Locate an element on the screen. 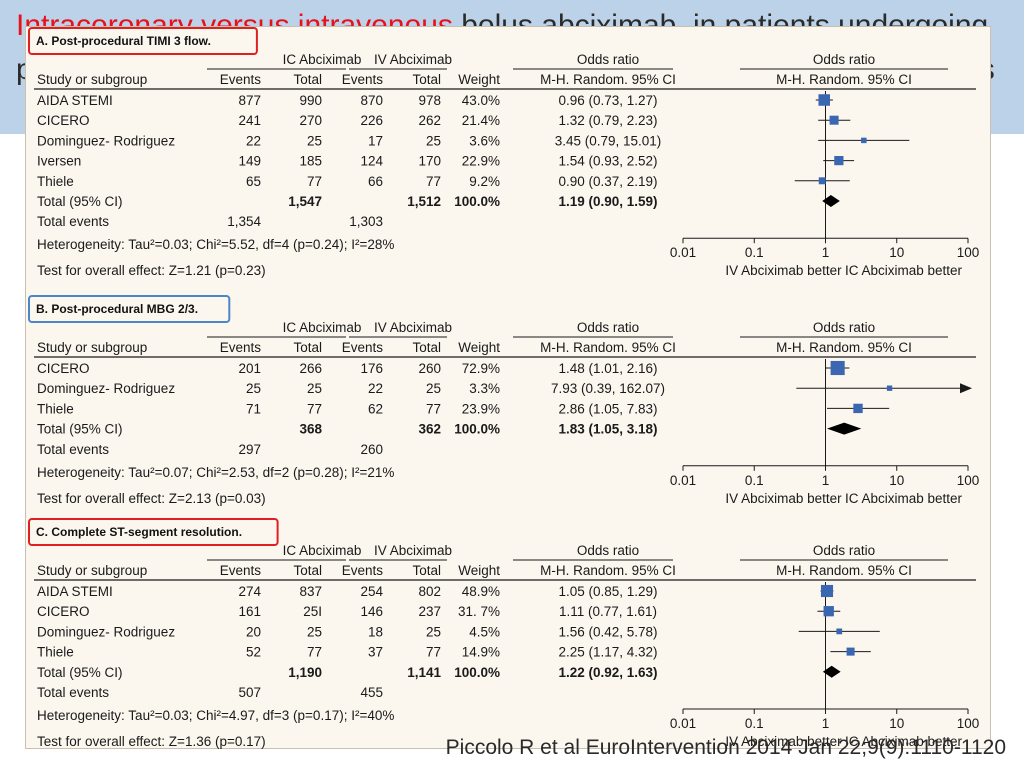 This screenshot has height=768, width=1024. panel-b-row-1-events2: 176 is located at coordinates (371, 368).